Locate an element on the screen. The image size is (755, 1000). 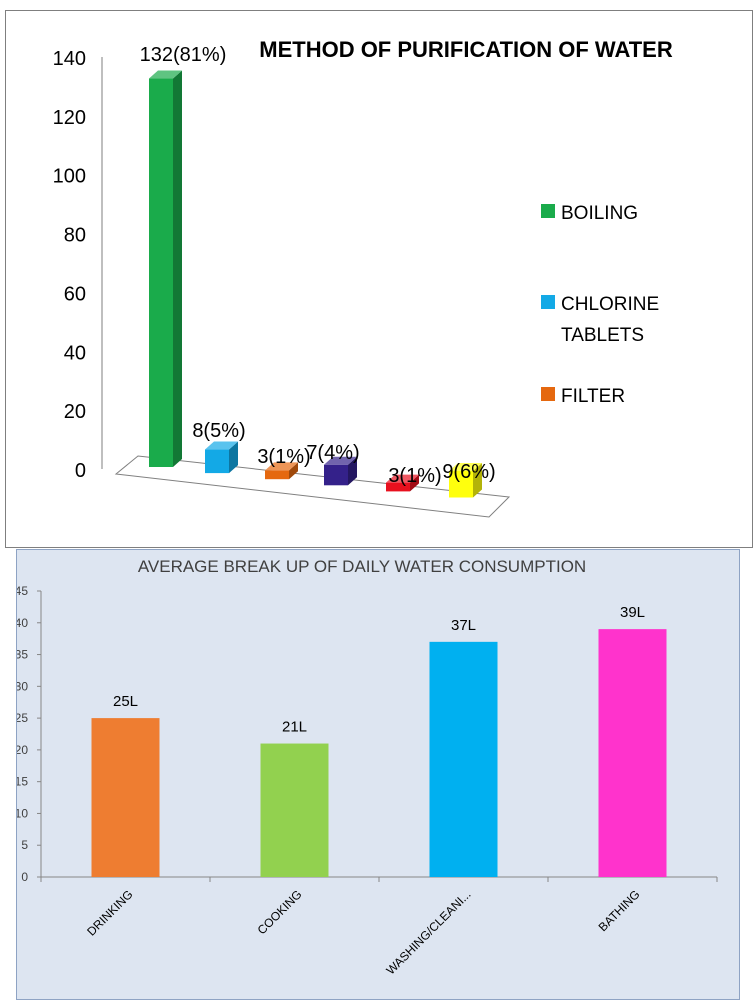
legend-label-2: CHLORINE TABLETS is located at coordinates (610, 320).